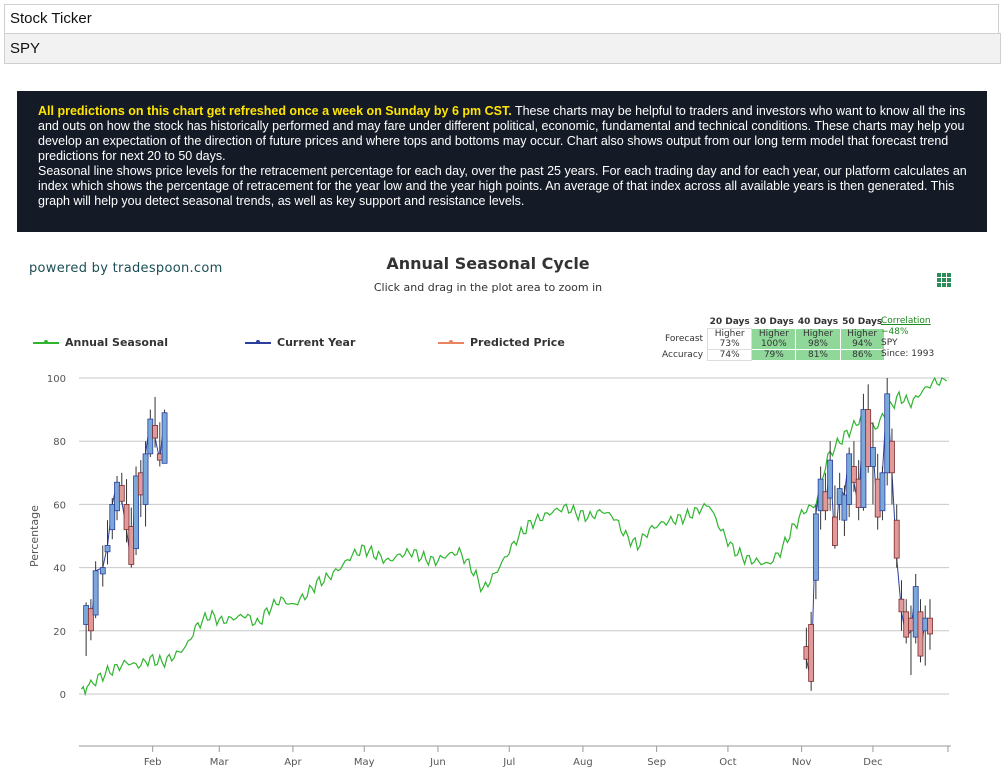 The image size is (1006, 770). I want to click on header-40-days: 40 Days, so click(818, 322).